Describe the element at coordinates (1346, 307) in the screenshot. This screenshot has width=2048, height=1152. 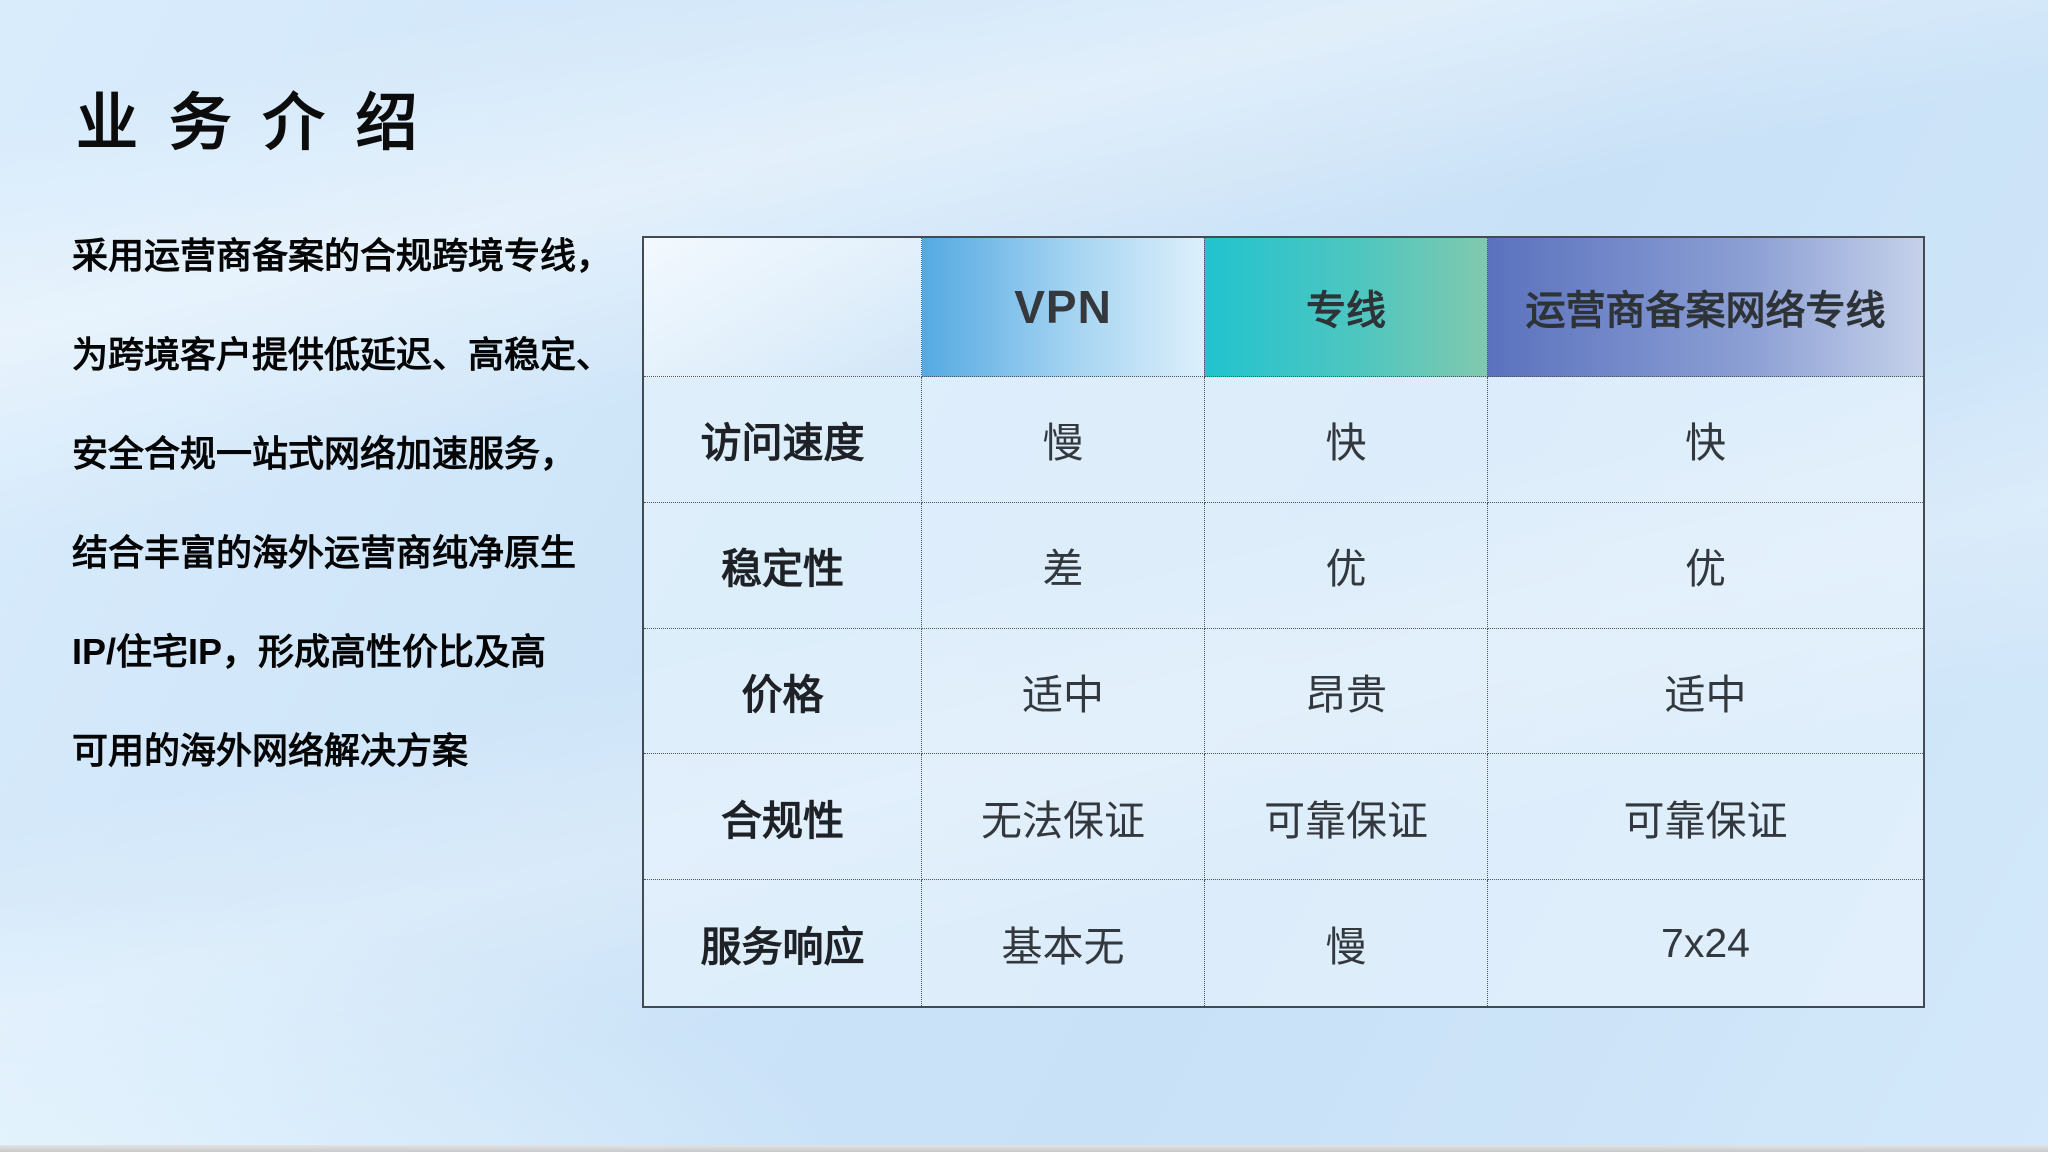
I see `column-header-dedicated-line: 专线` at that location.